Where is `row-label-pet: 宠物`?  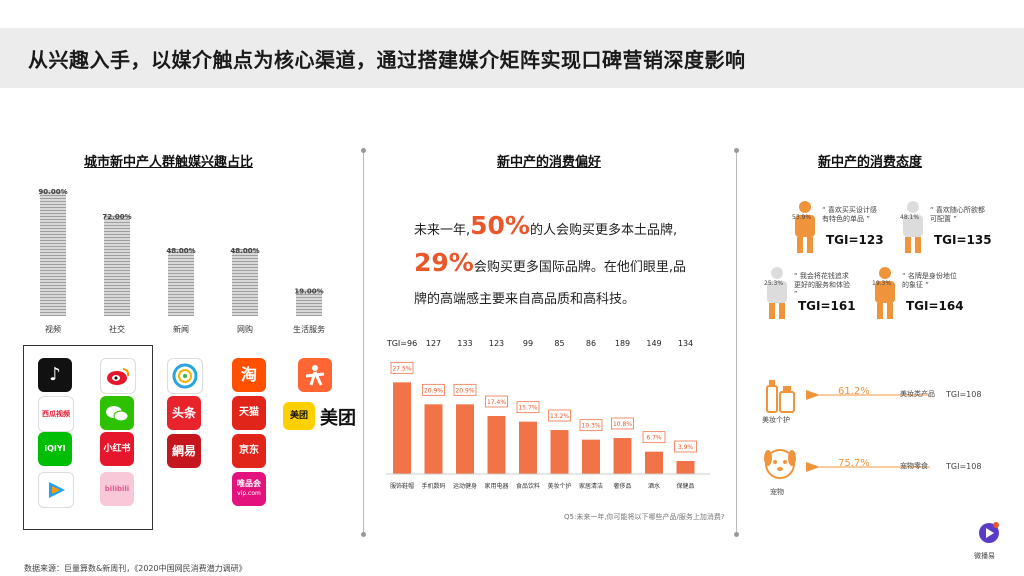 row-label-pet: 宠物 is located at coordinates (777, 492).